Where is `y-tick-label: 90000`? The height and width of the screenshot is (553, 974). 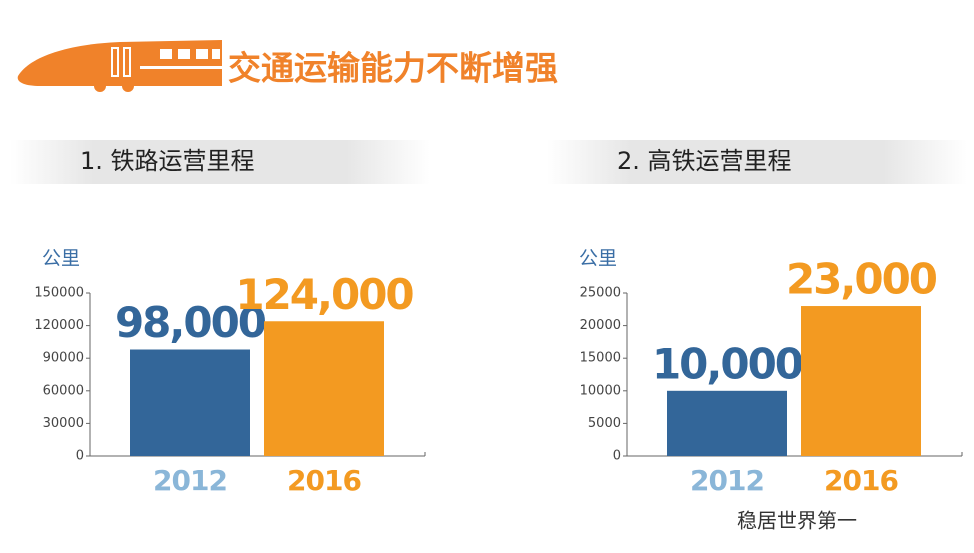 y-tick-label: 90000 is located at coordinates (63, 358).